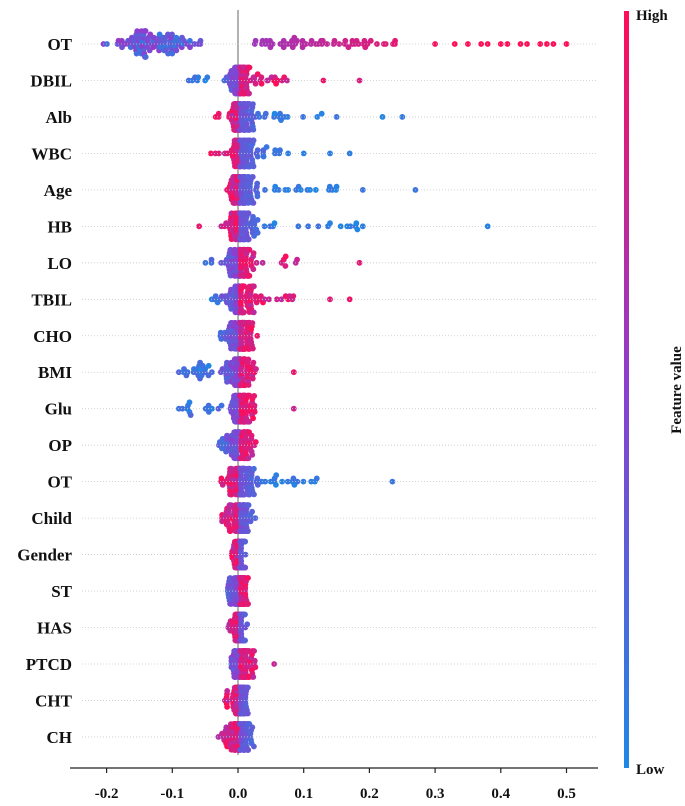 The width and height of the screenshot is (685, 806). Describe the element at coordinates (652, 16) in the screenshot. I see `colorbar-high-label: High` at that location.